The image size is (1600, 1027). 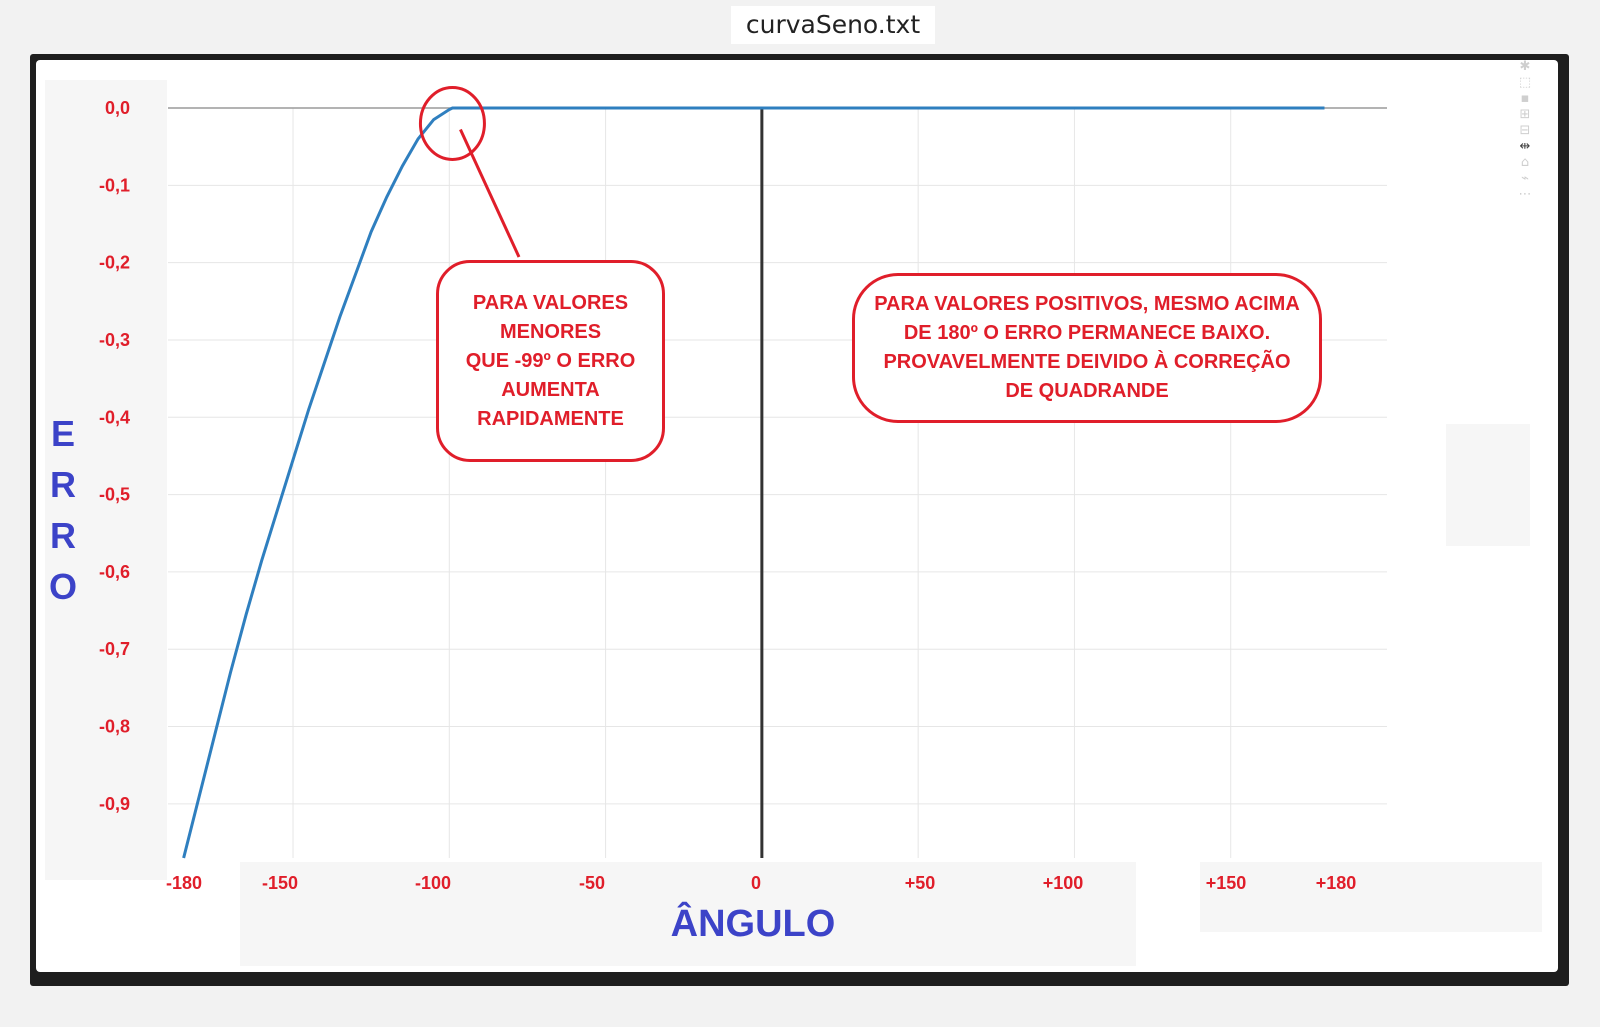 What do you see at coordinates (490, 193) in the screenshot?
I see `annotation-pointer` at bounding box center [490, 193].